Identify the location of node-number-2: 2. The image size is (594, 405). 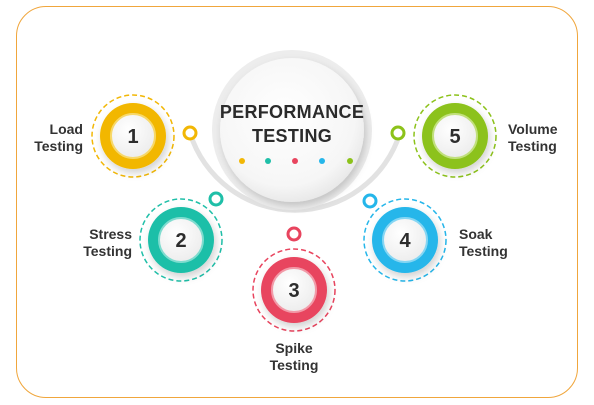
(180, 241).